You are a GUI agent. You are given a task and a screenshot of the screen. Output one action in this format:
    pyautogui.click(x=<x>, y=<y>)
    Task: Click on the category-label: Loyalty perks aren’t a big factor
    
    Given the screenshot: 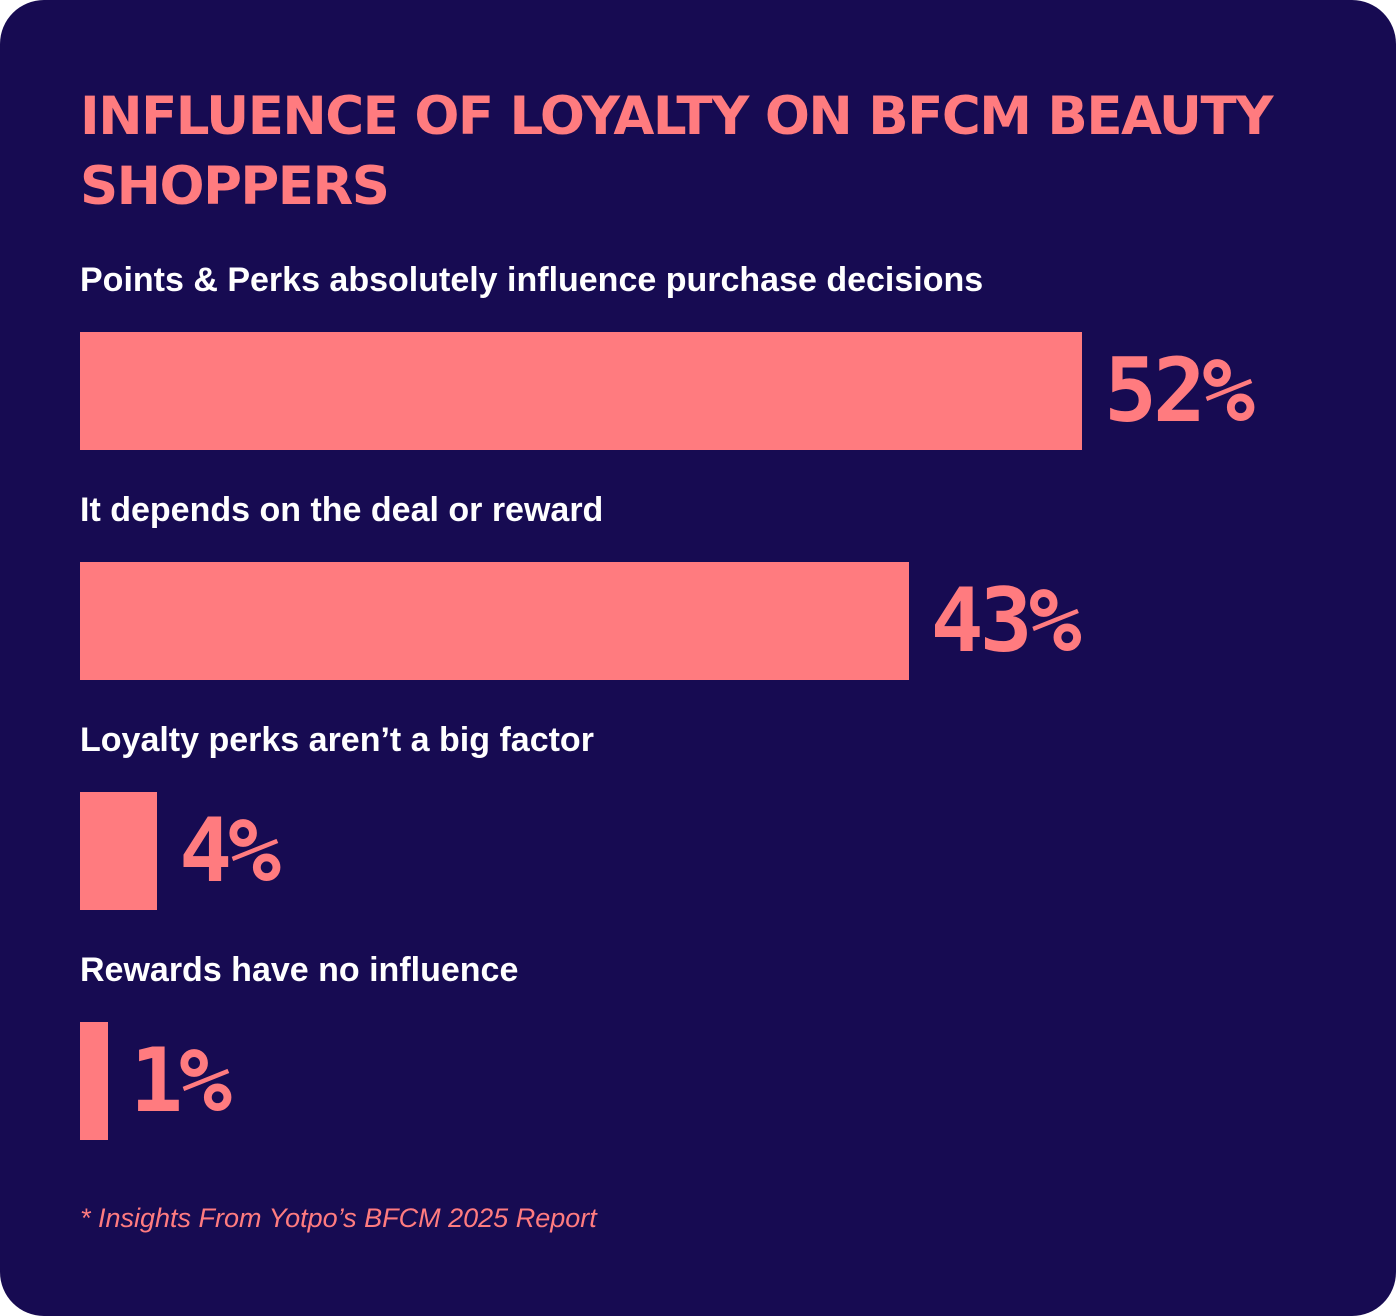 What is the action you would take?
    pyautogui.click(x=337, y=740)
    